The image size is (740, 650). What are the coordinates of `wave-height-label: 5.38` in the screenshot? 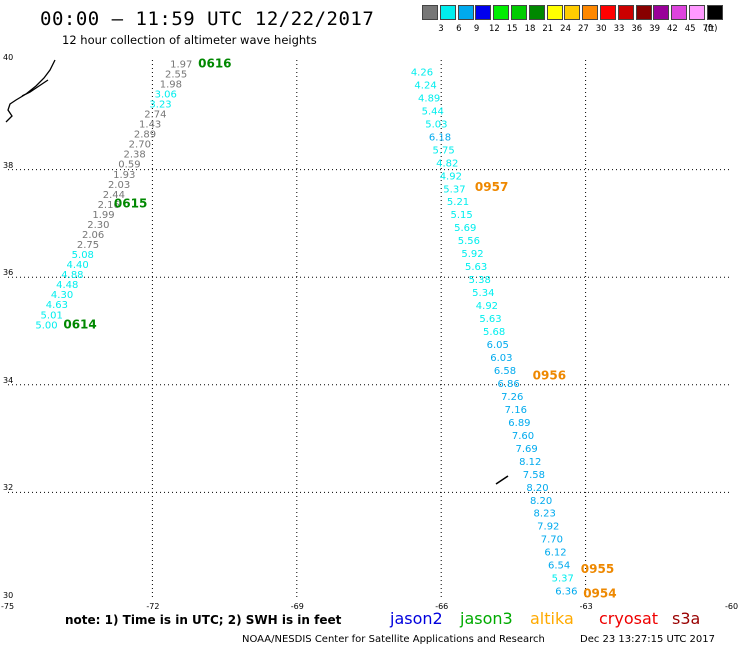 It's located at (480, 280).